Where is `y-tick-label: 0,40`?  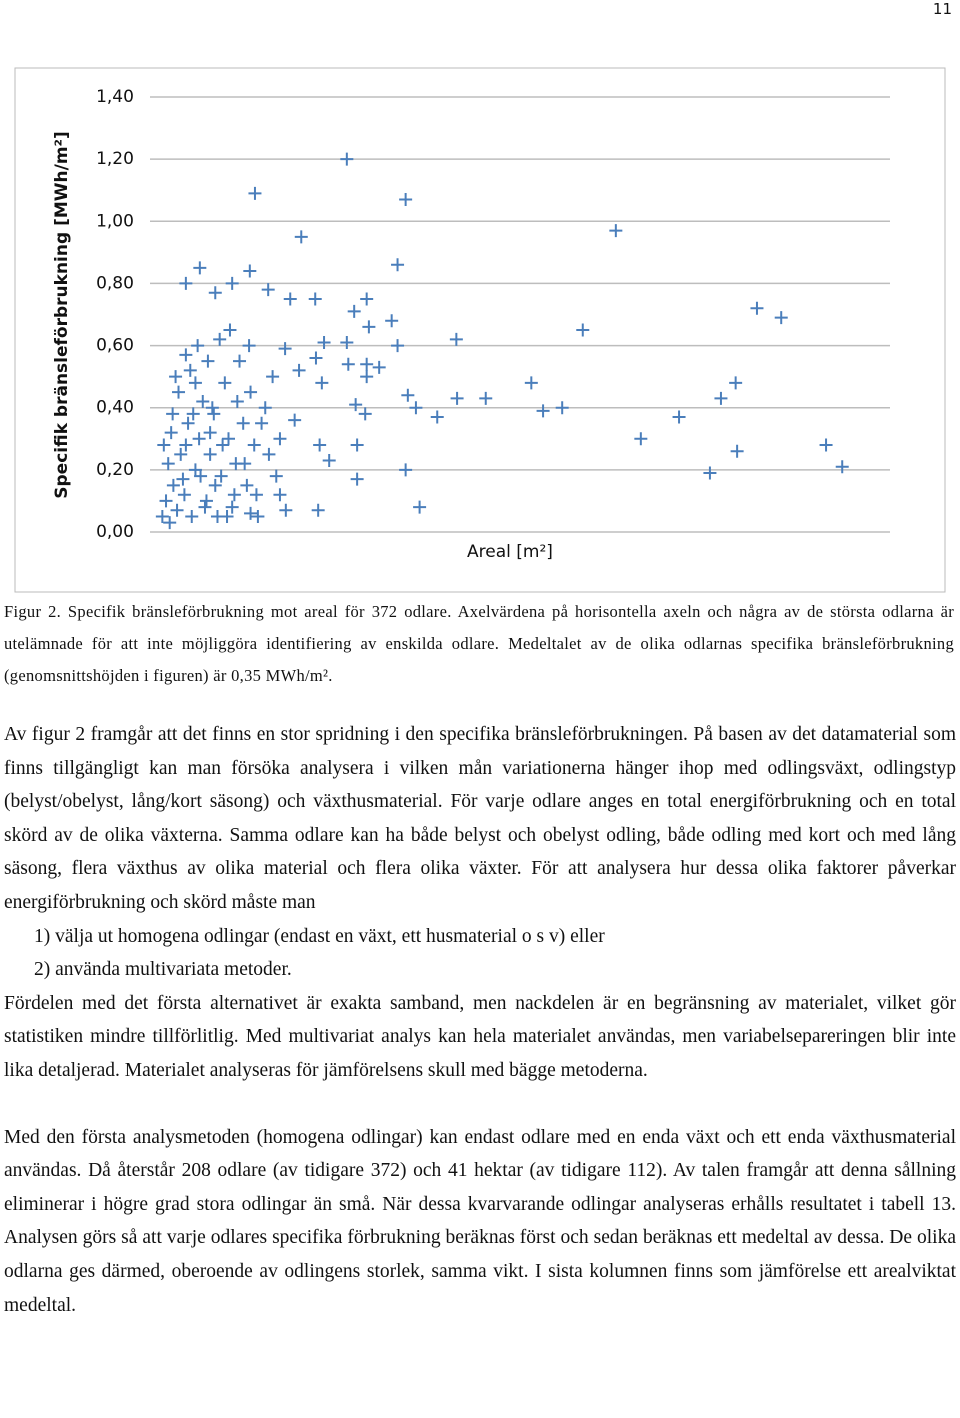 y-tick-label: 0,40 is located at coordinates (115, 408).